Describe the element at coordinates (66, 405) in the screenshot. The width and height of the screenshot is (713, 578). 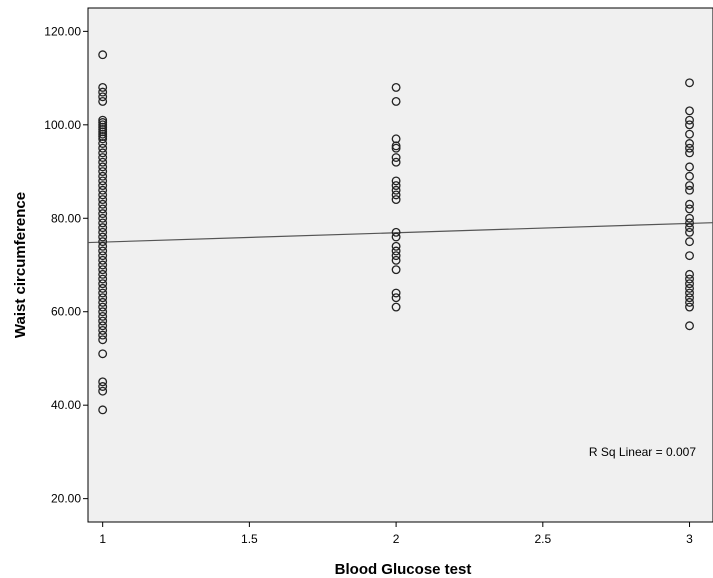
I see `y-tick-label: 40.00` at that location.